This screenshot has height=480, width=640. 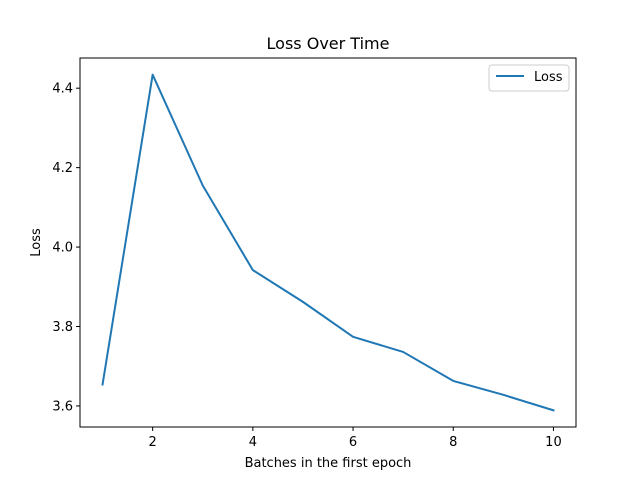 What do you see at coordinates (253, 442) in the screenshot?
I see `x-tick-label: 4` at bounding box center [253, 442].